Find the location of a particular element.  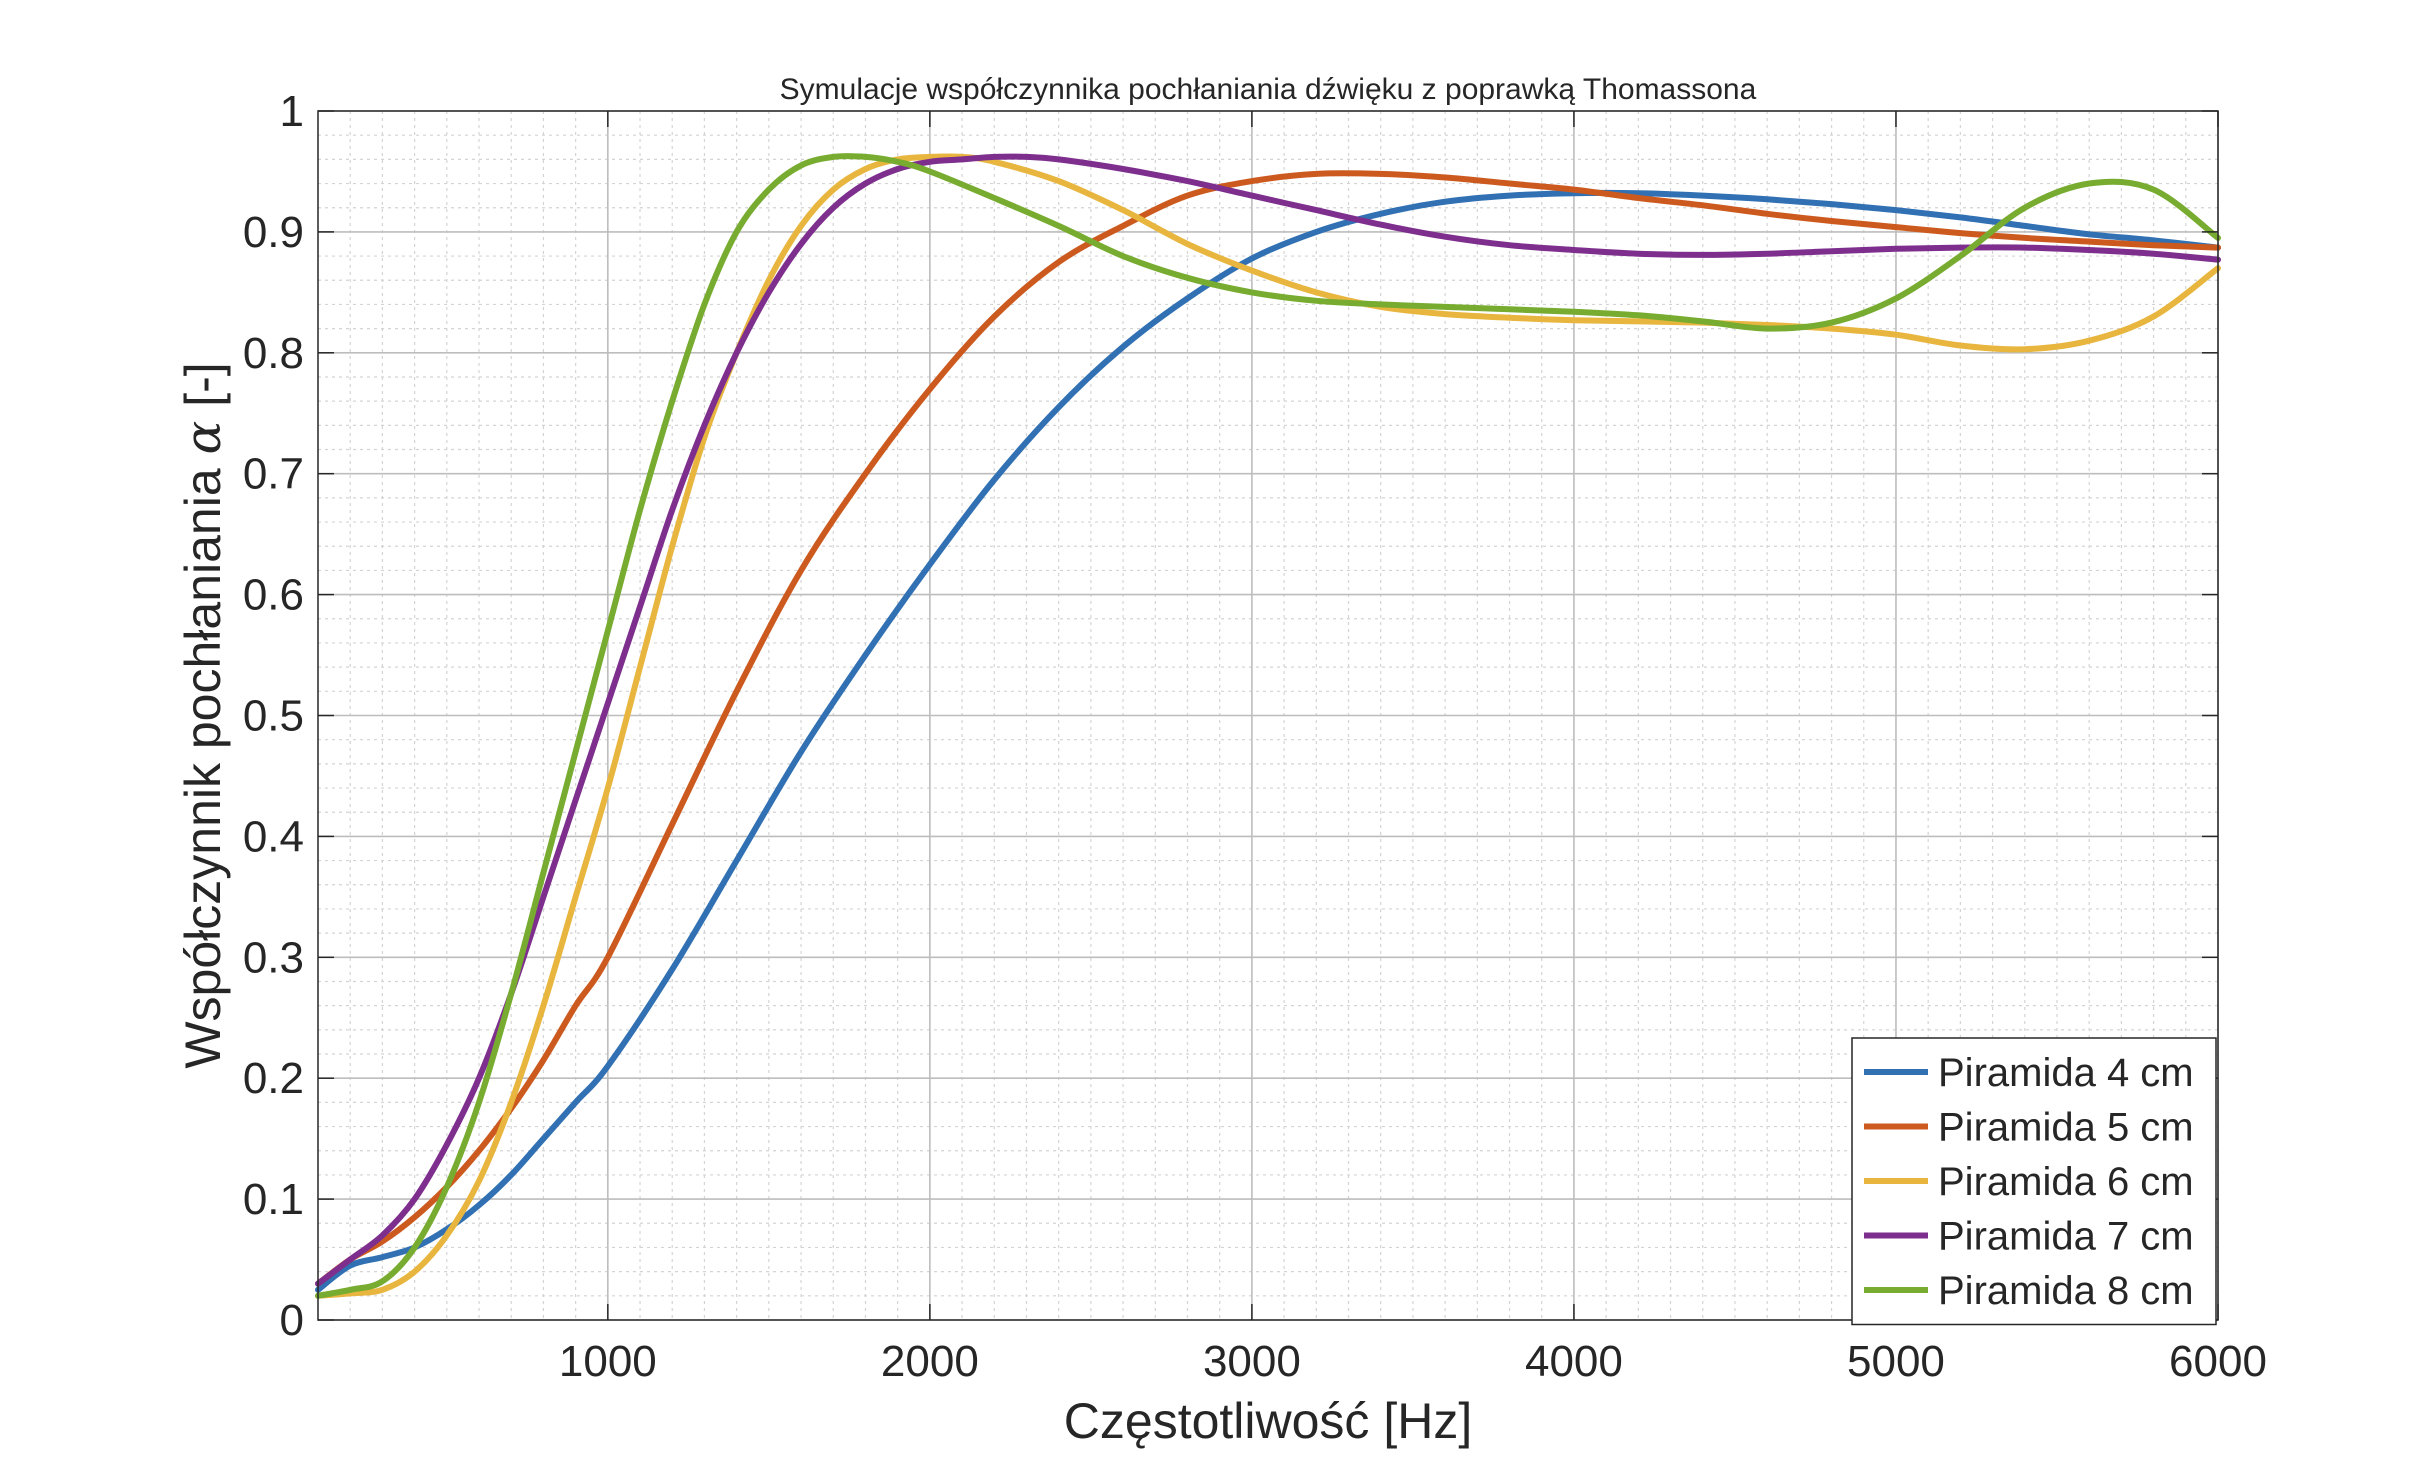

y-tick-label: 1 is located at coordinates (292, 111).